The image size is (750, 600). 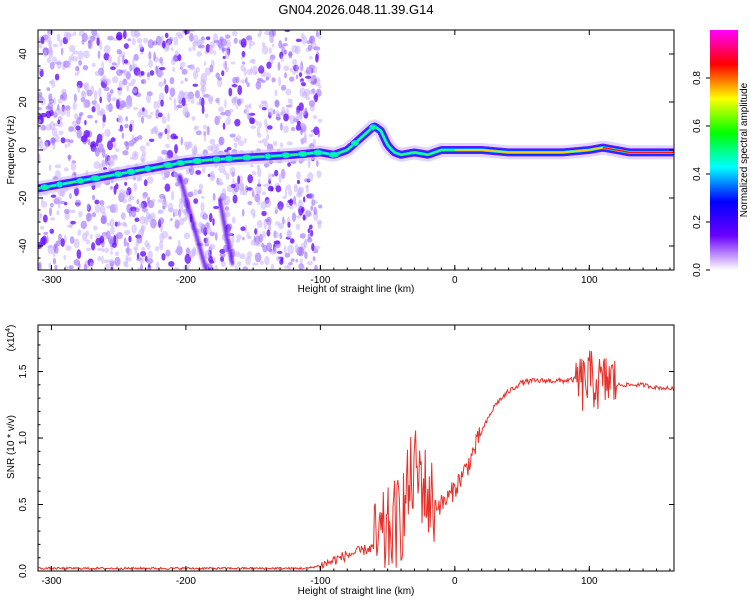 I want to click on spectrogram-x-tick-label: -200, so click(x=186, y=280).